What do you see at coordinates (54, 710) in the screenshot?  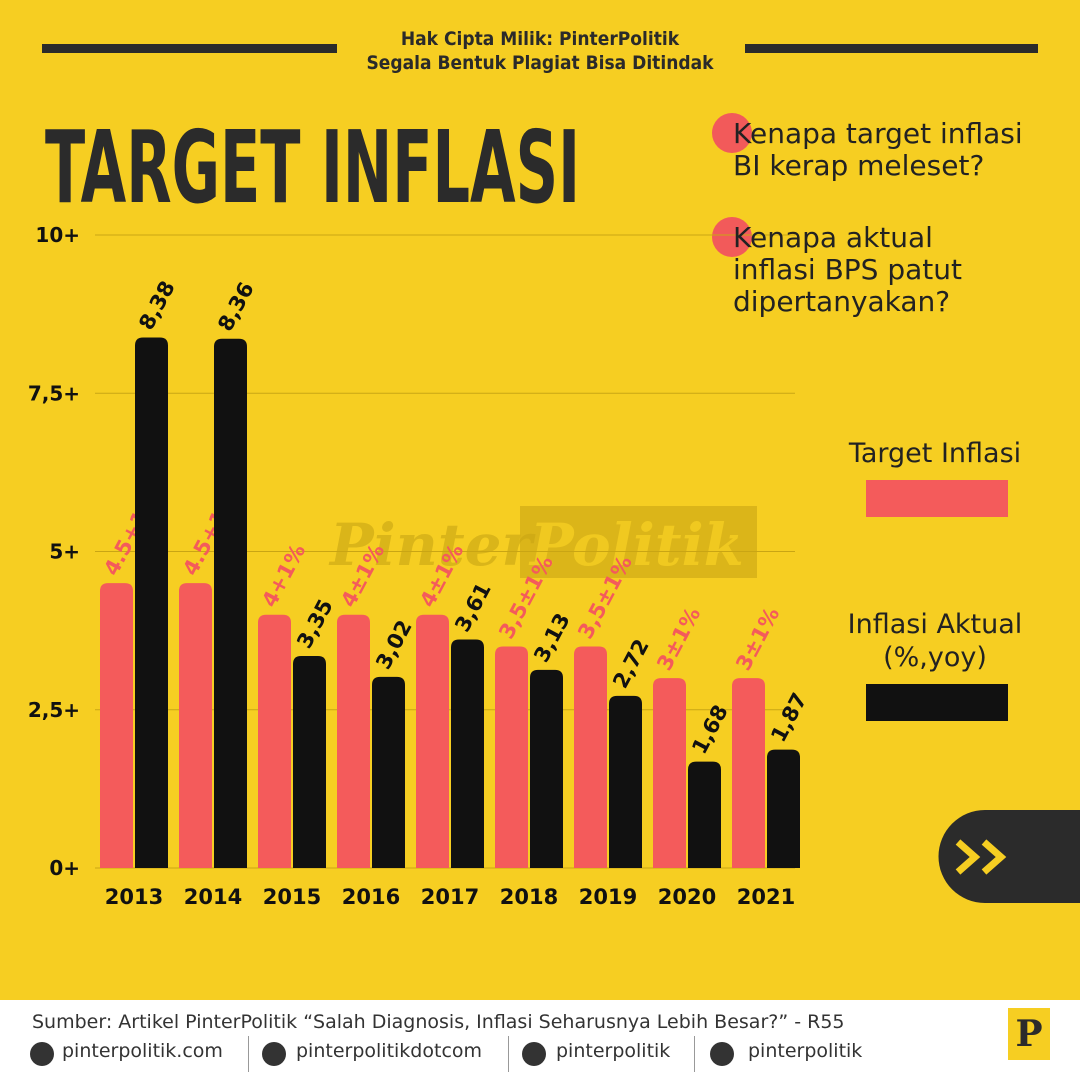 I see `y-tick-label: 2,5+` at bounding box center [54, 710].